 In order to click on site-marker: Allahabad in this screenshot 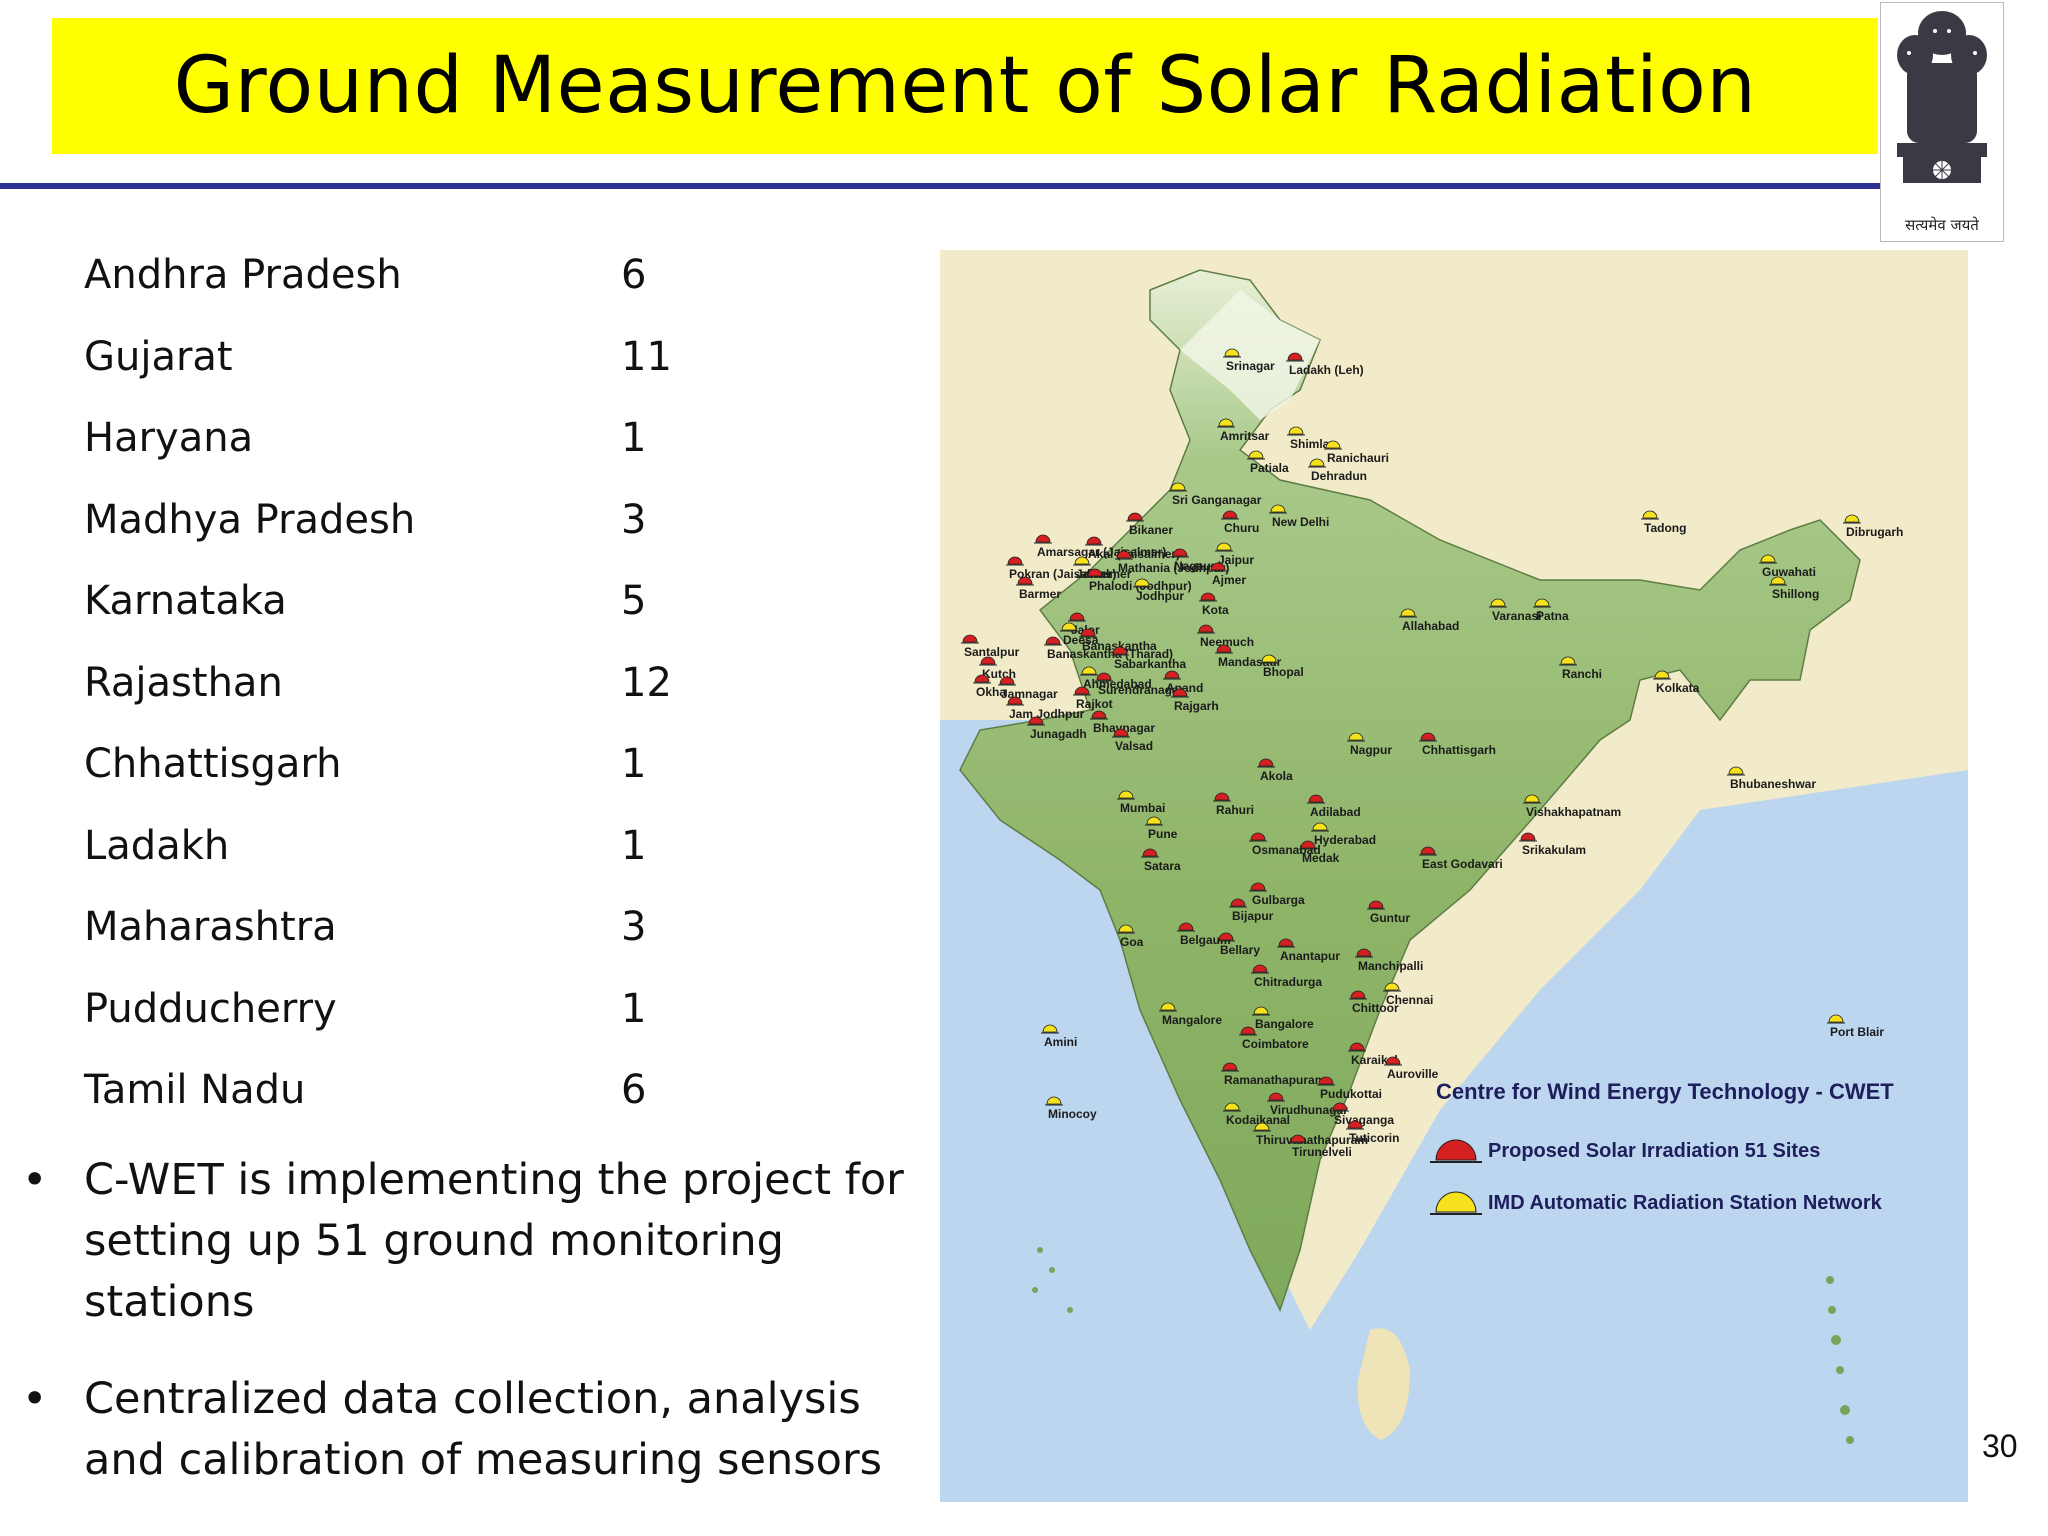, I will do `click(1429, 620)`.